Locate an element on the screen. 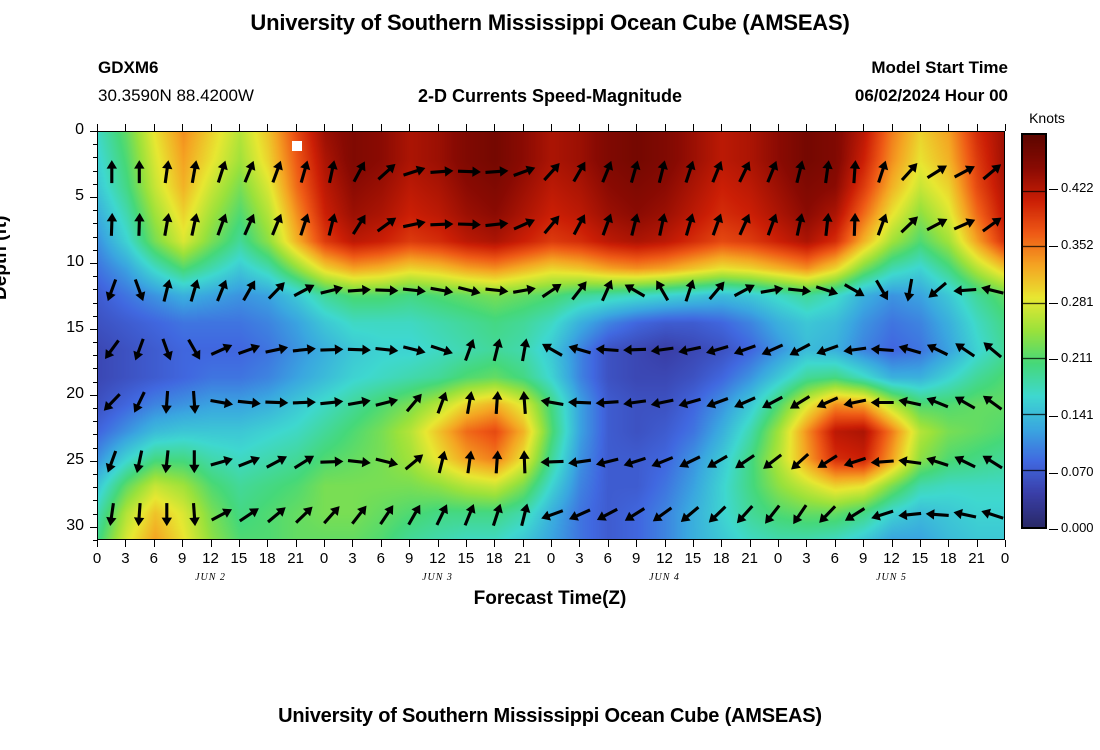 The width and height of the screenshot is (1100, 750). y-axis-tick-label: 30 is located at coordinates (75, 525).